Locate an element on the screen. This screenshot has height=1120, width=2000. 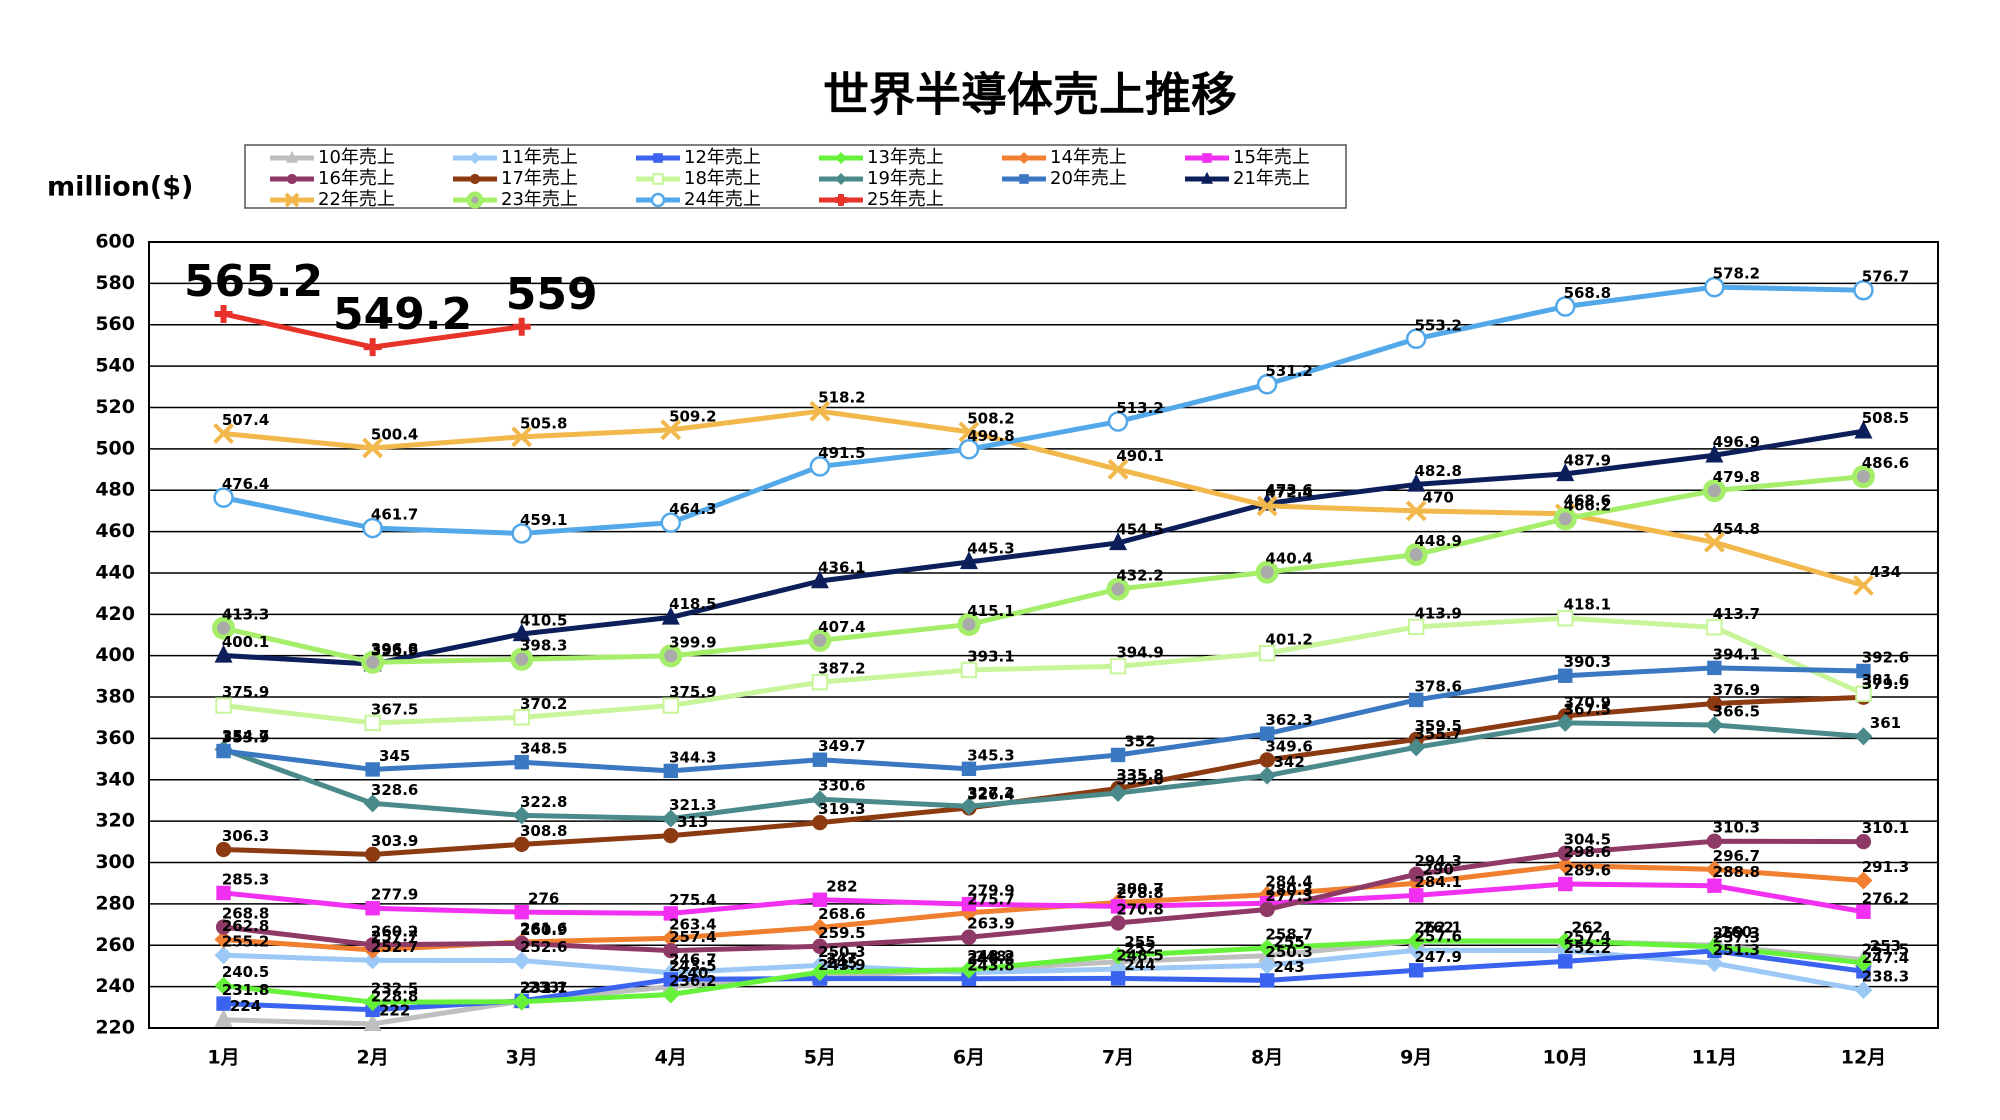
y-tick-label: 380 is located at coordinates (115, 697).